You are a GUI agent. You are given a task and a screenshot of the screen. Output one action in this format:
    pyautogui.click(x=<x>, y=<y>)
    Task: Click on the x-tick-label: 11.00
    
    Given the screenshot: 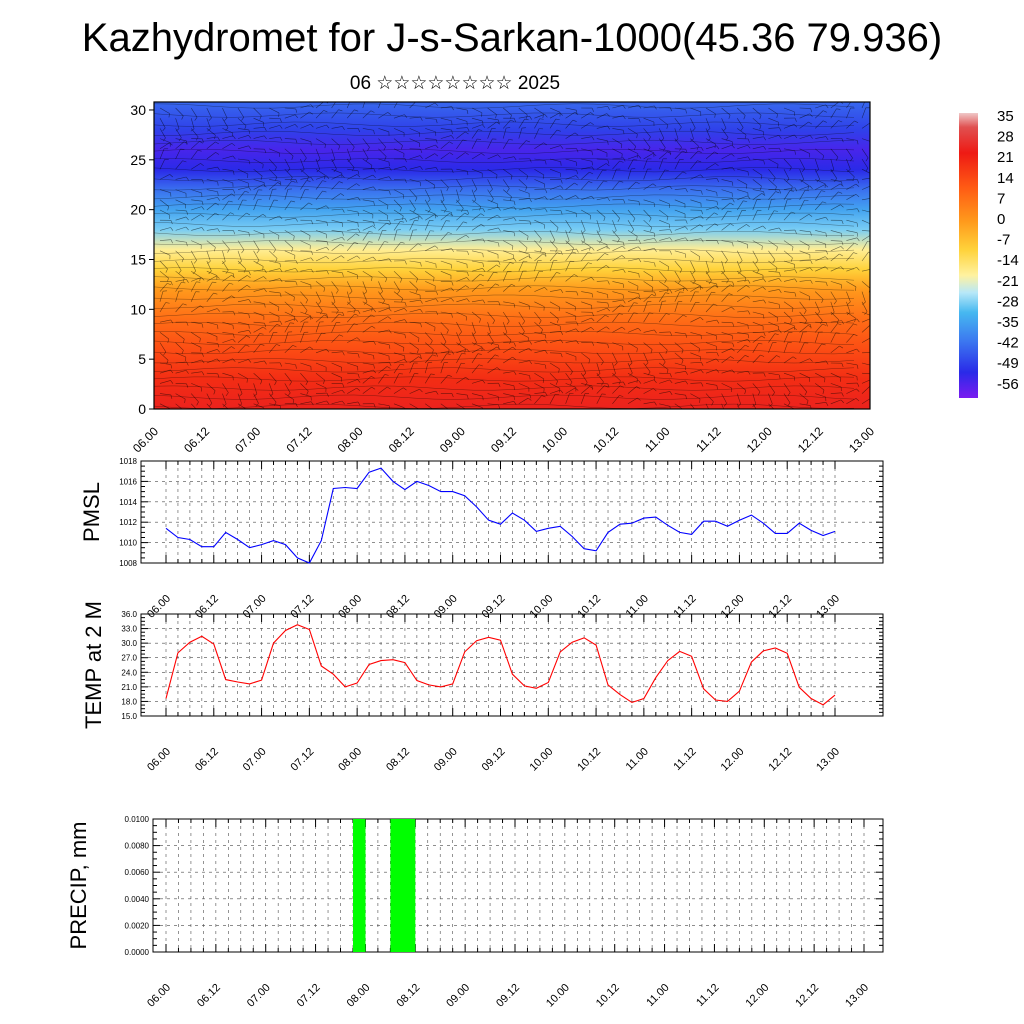 What is the action you would take?
    pyautogui.click(x=637, y=606)
    